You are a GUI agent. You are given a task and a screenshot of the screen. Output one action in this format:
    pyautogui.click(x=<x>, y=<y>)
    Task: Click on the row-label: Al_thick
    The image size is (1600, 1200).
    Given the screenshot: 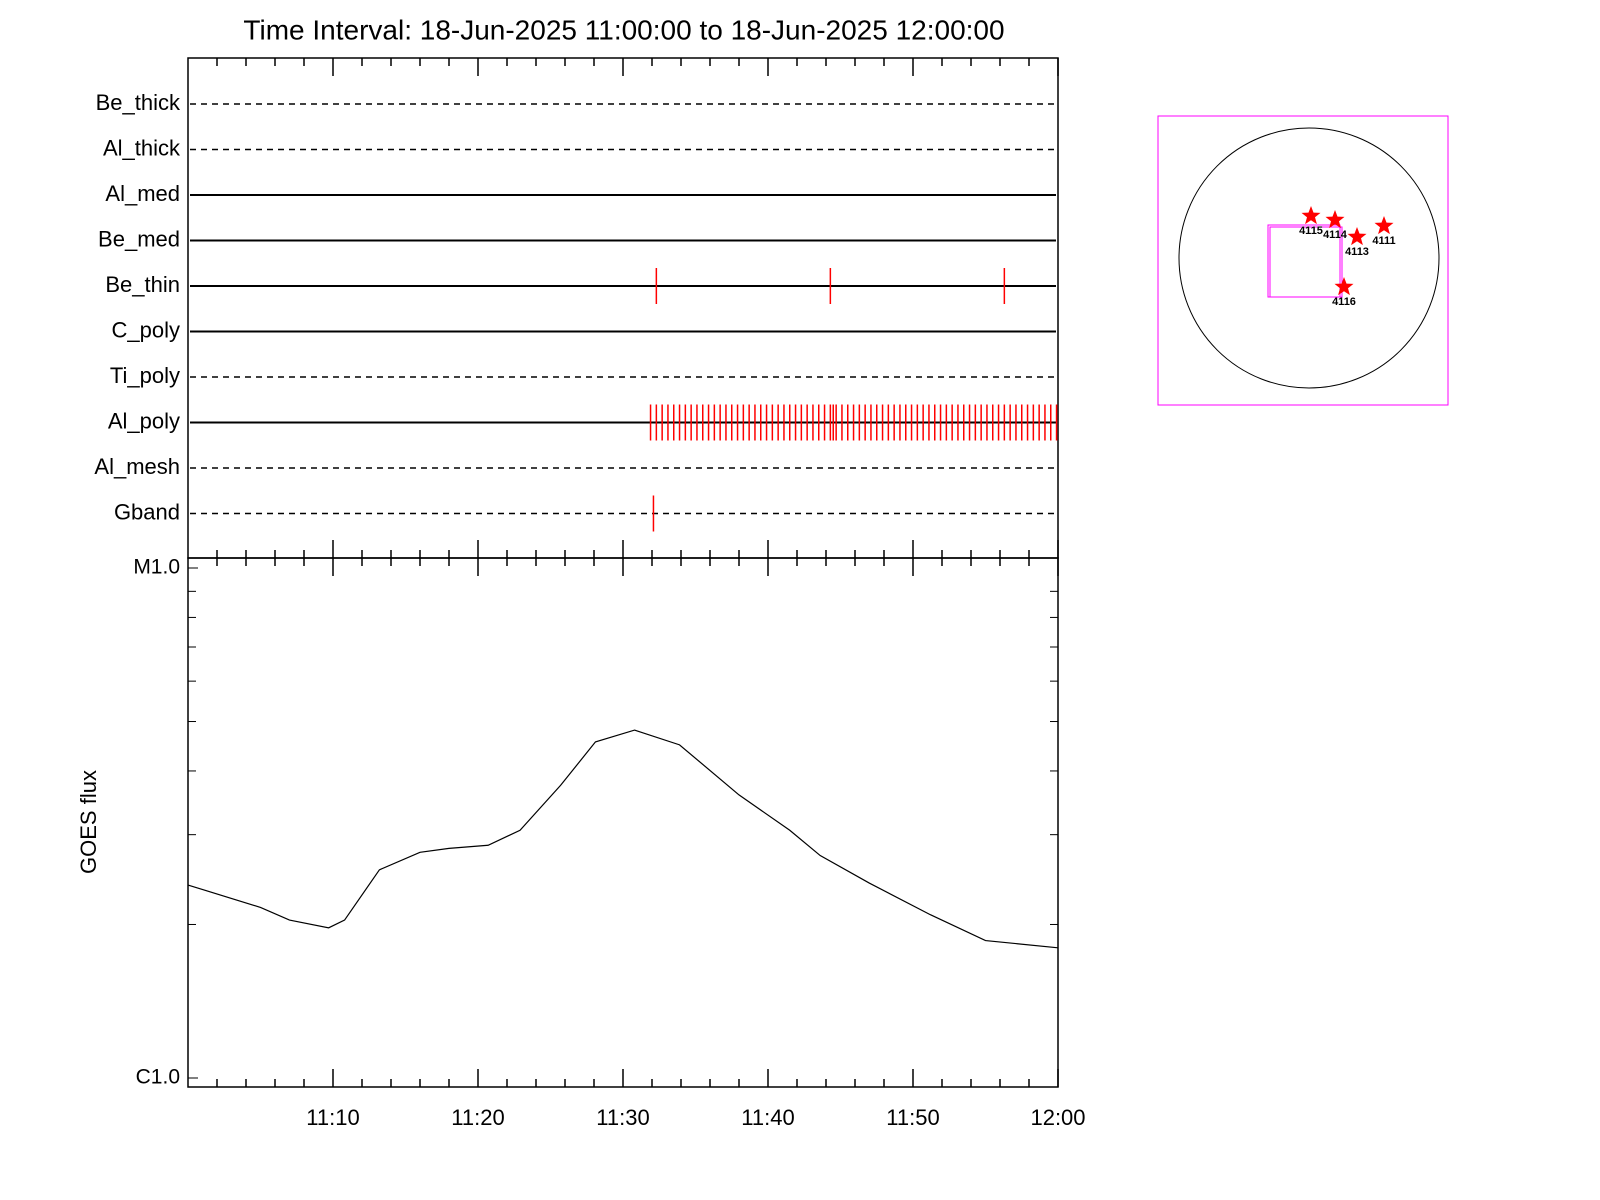 What is the action you would take?
    pyautogui.click(x=142, y=147)
    